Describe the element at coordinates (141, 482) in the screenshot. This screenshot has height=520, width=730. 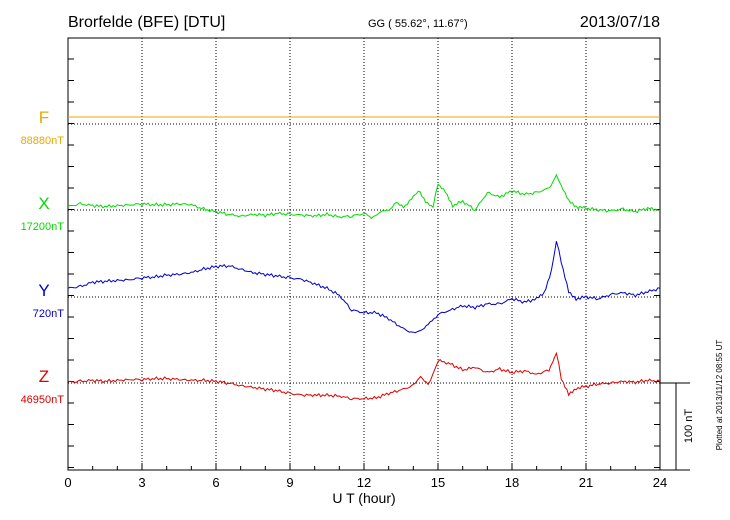
I see `x-tick-label-1: 3` at that location.